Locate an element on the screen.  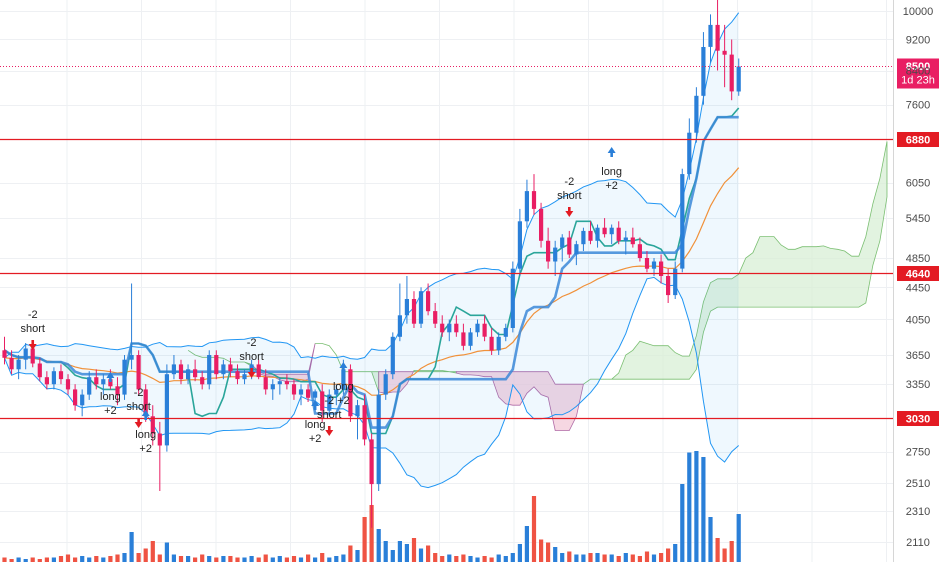
current-price-tag is located at coordinates (918, 73).